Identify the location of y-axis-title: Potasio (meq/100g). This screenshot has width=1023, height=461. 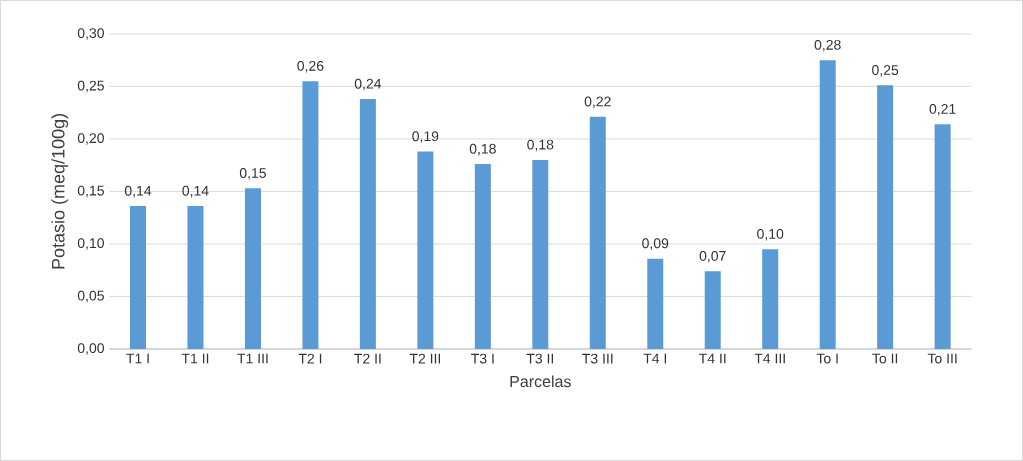
(60, 191).